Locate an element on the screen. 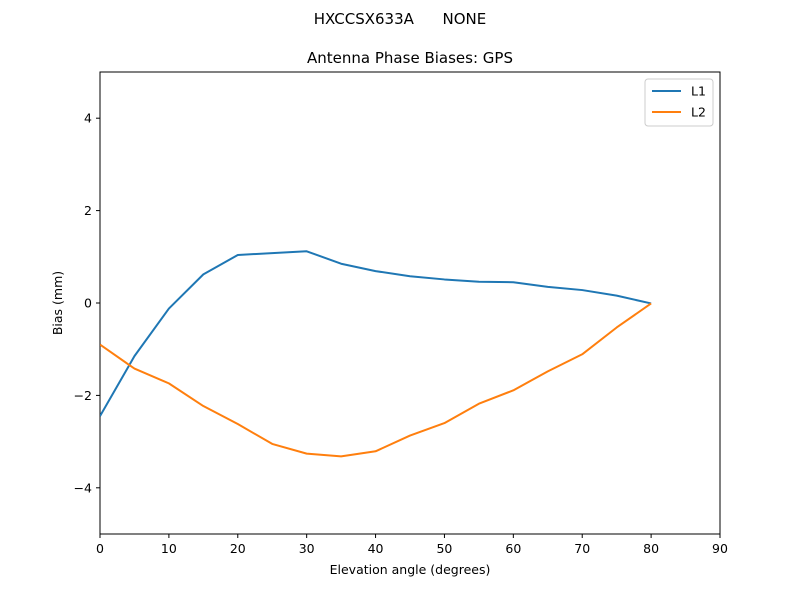  y-tick-label: −4 is located at coordinates (83, 487).